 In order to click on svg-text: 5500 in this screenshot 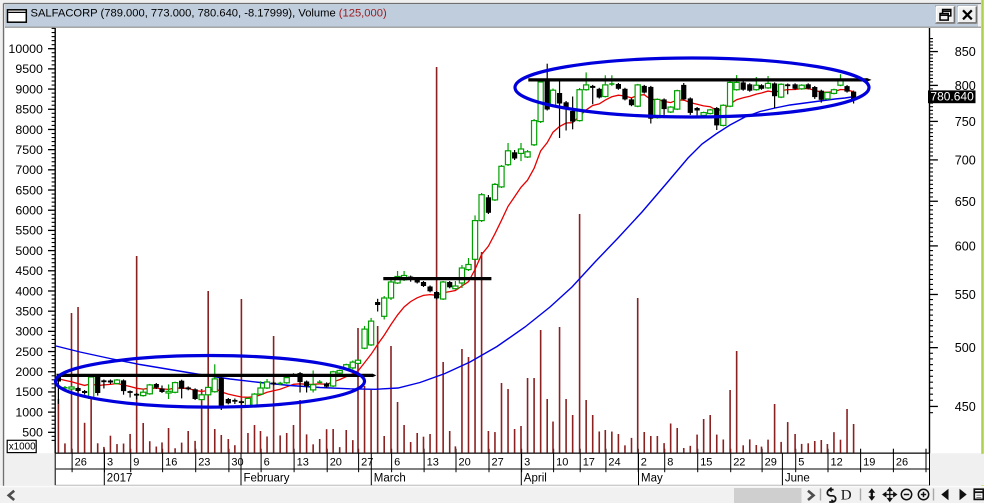, I will do `click(29, 231)`.